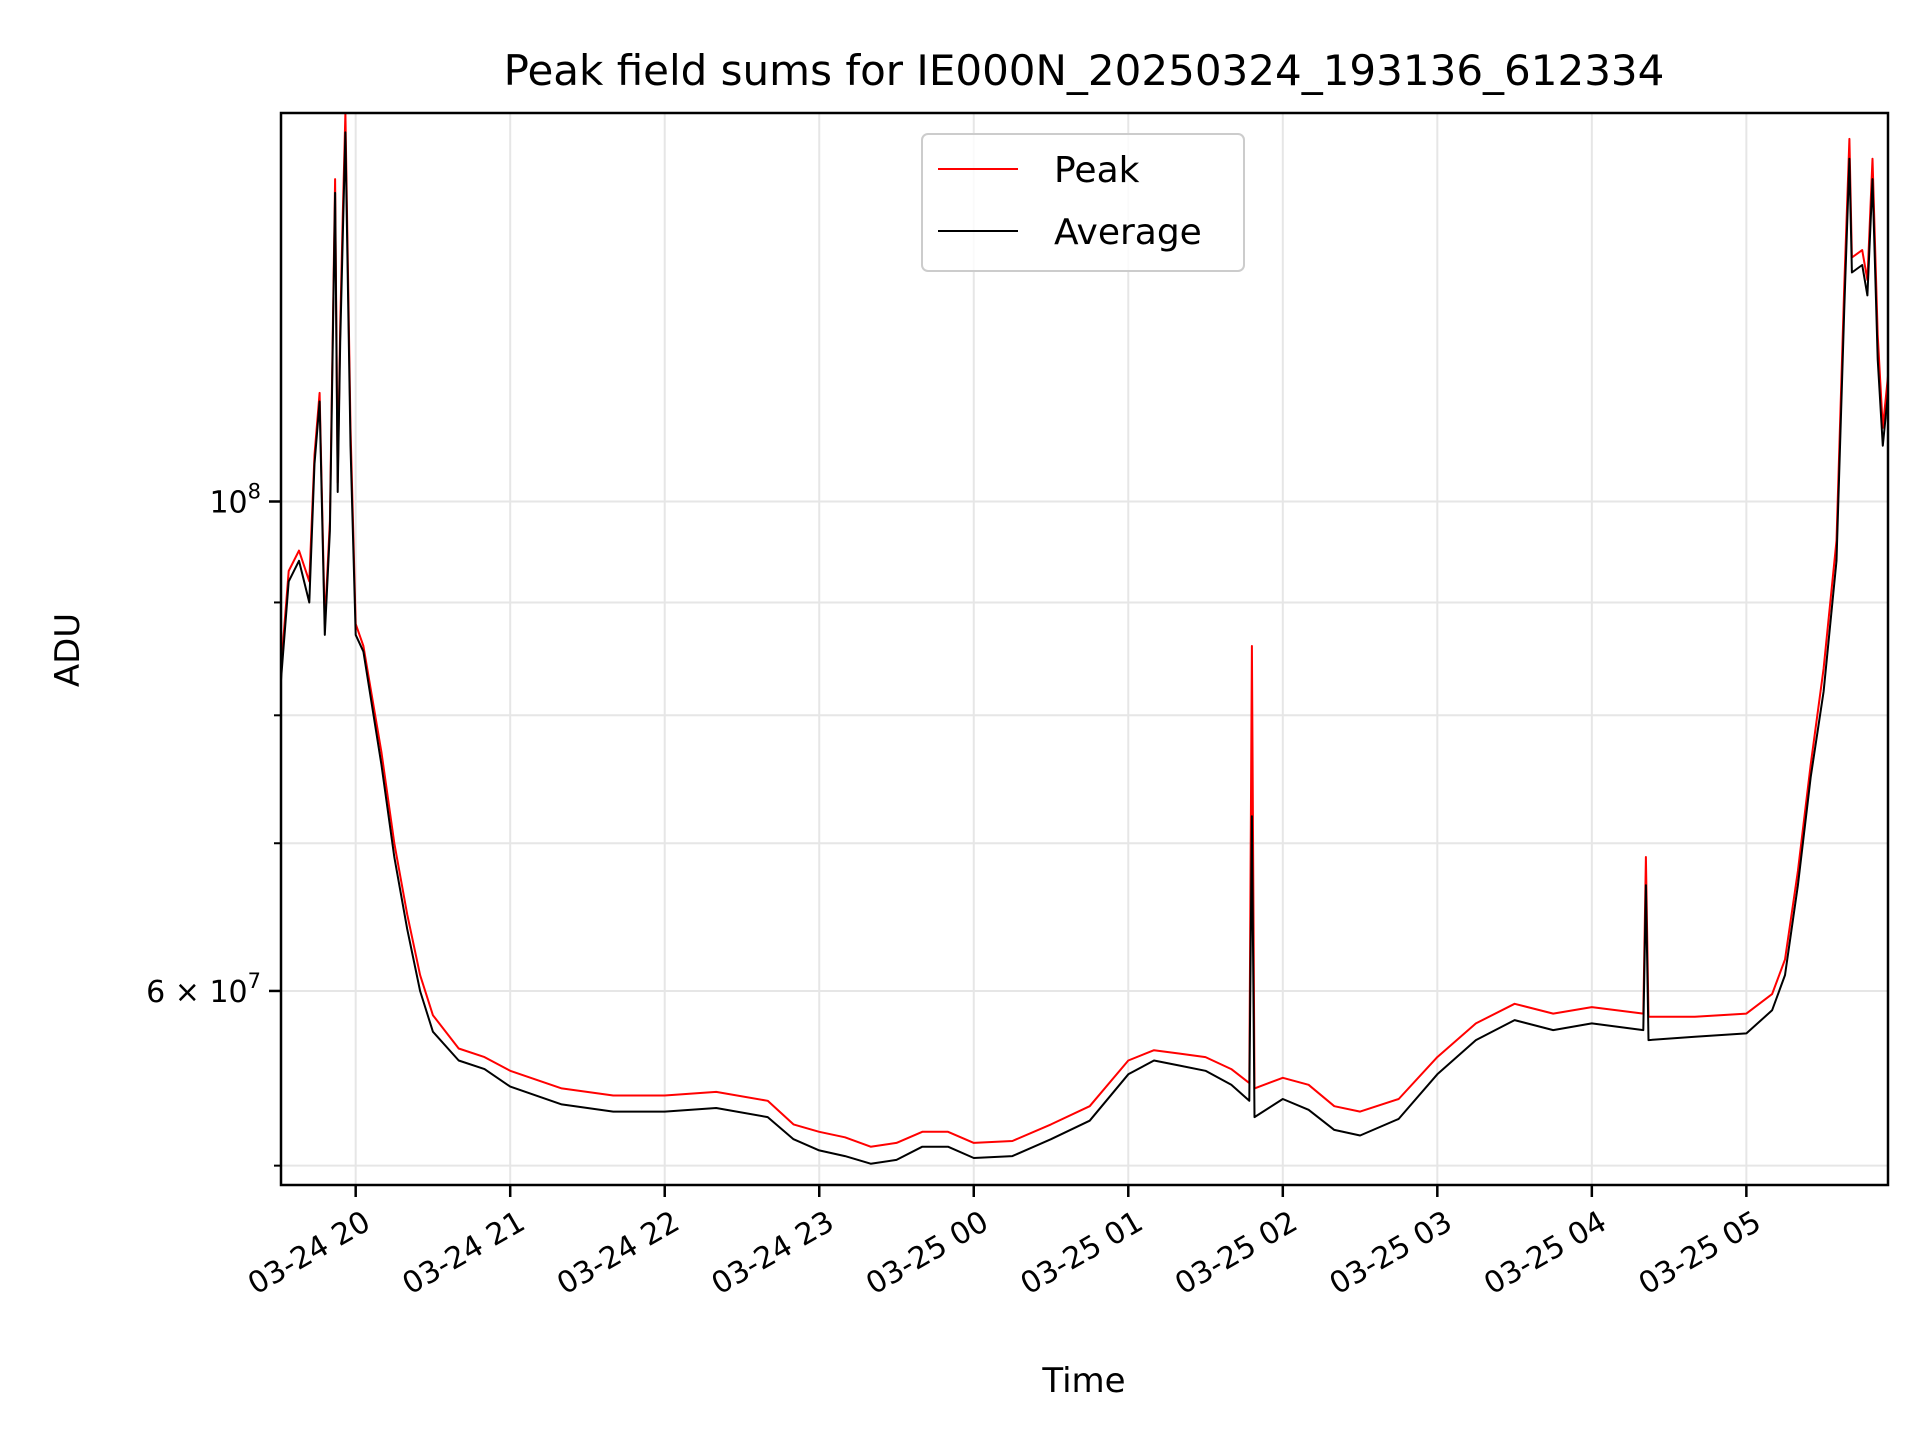  What do you see at coordinates (235, 499) in the screenshot?
I see `y-tick-label: 108` at bounding box center [235, 499].